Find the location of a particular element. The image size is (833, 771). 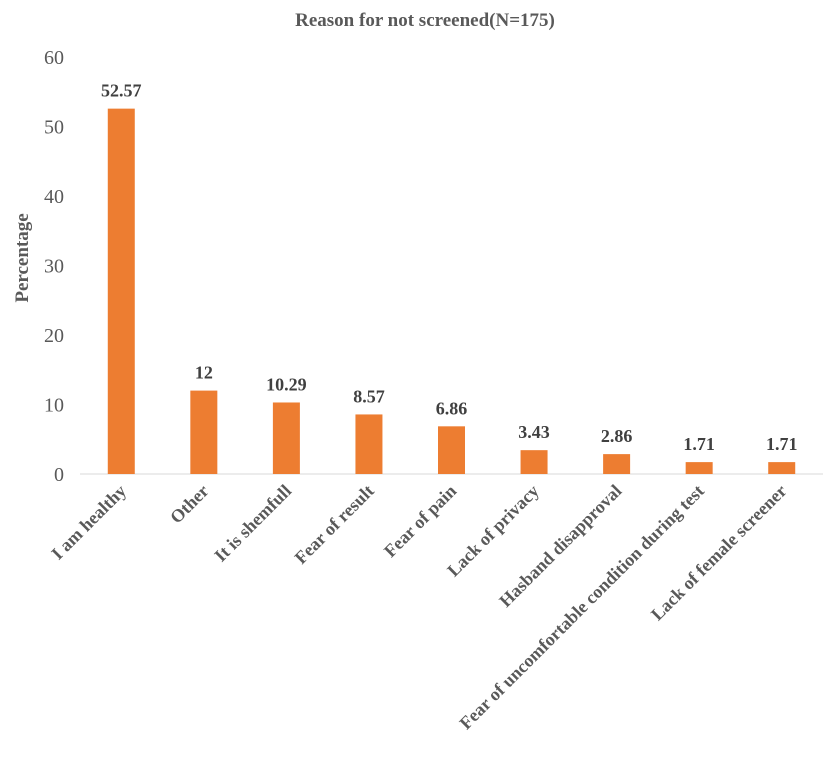

y-axis-ticks: 0 10 20 30 40 50 60 is located at coordinates (54, 266).